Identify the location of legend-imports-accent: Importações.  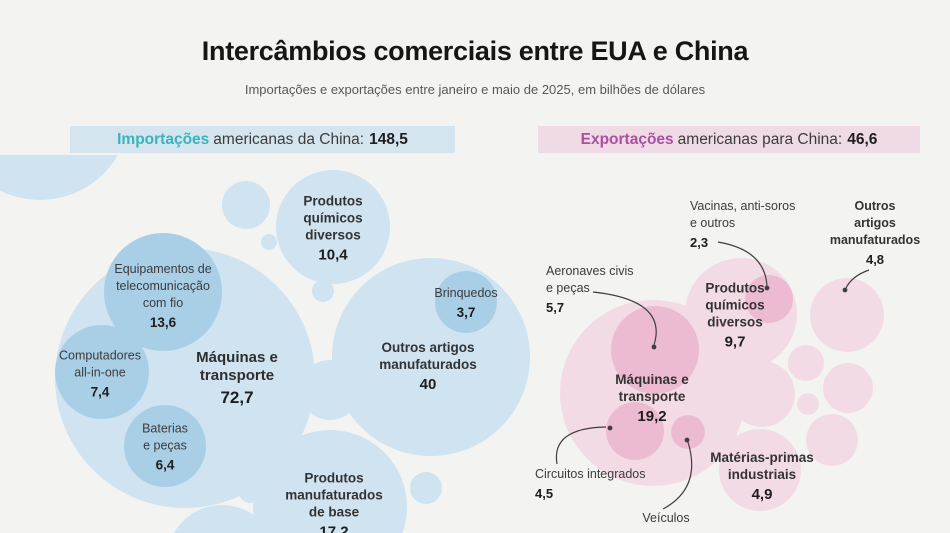
(163, 139).